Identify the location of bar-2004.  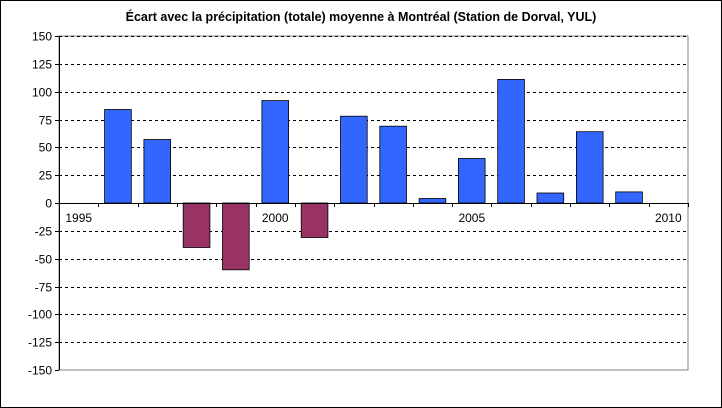
(432, 201).